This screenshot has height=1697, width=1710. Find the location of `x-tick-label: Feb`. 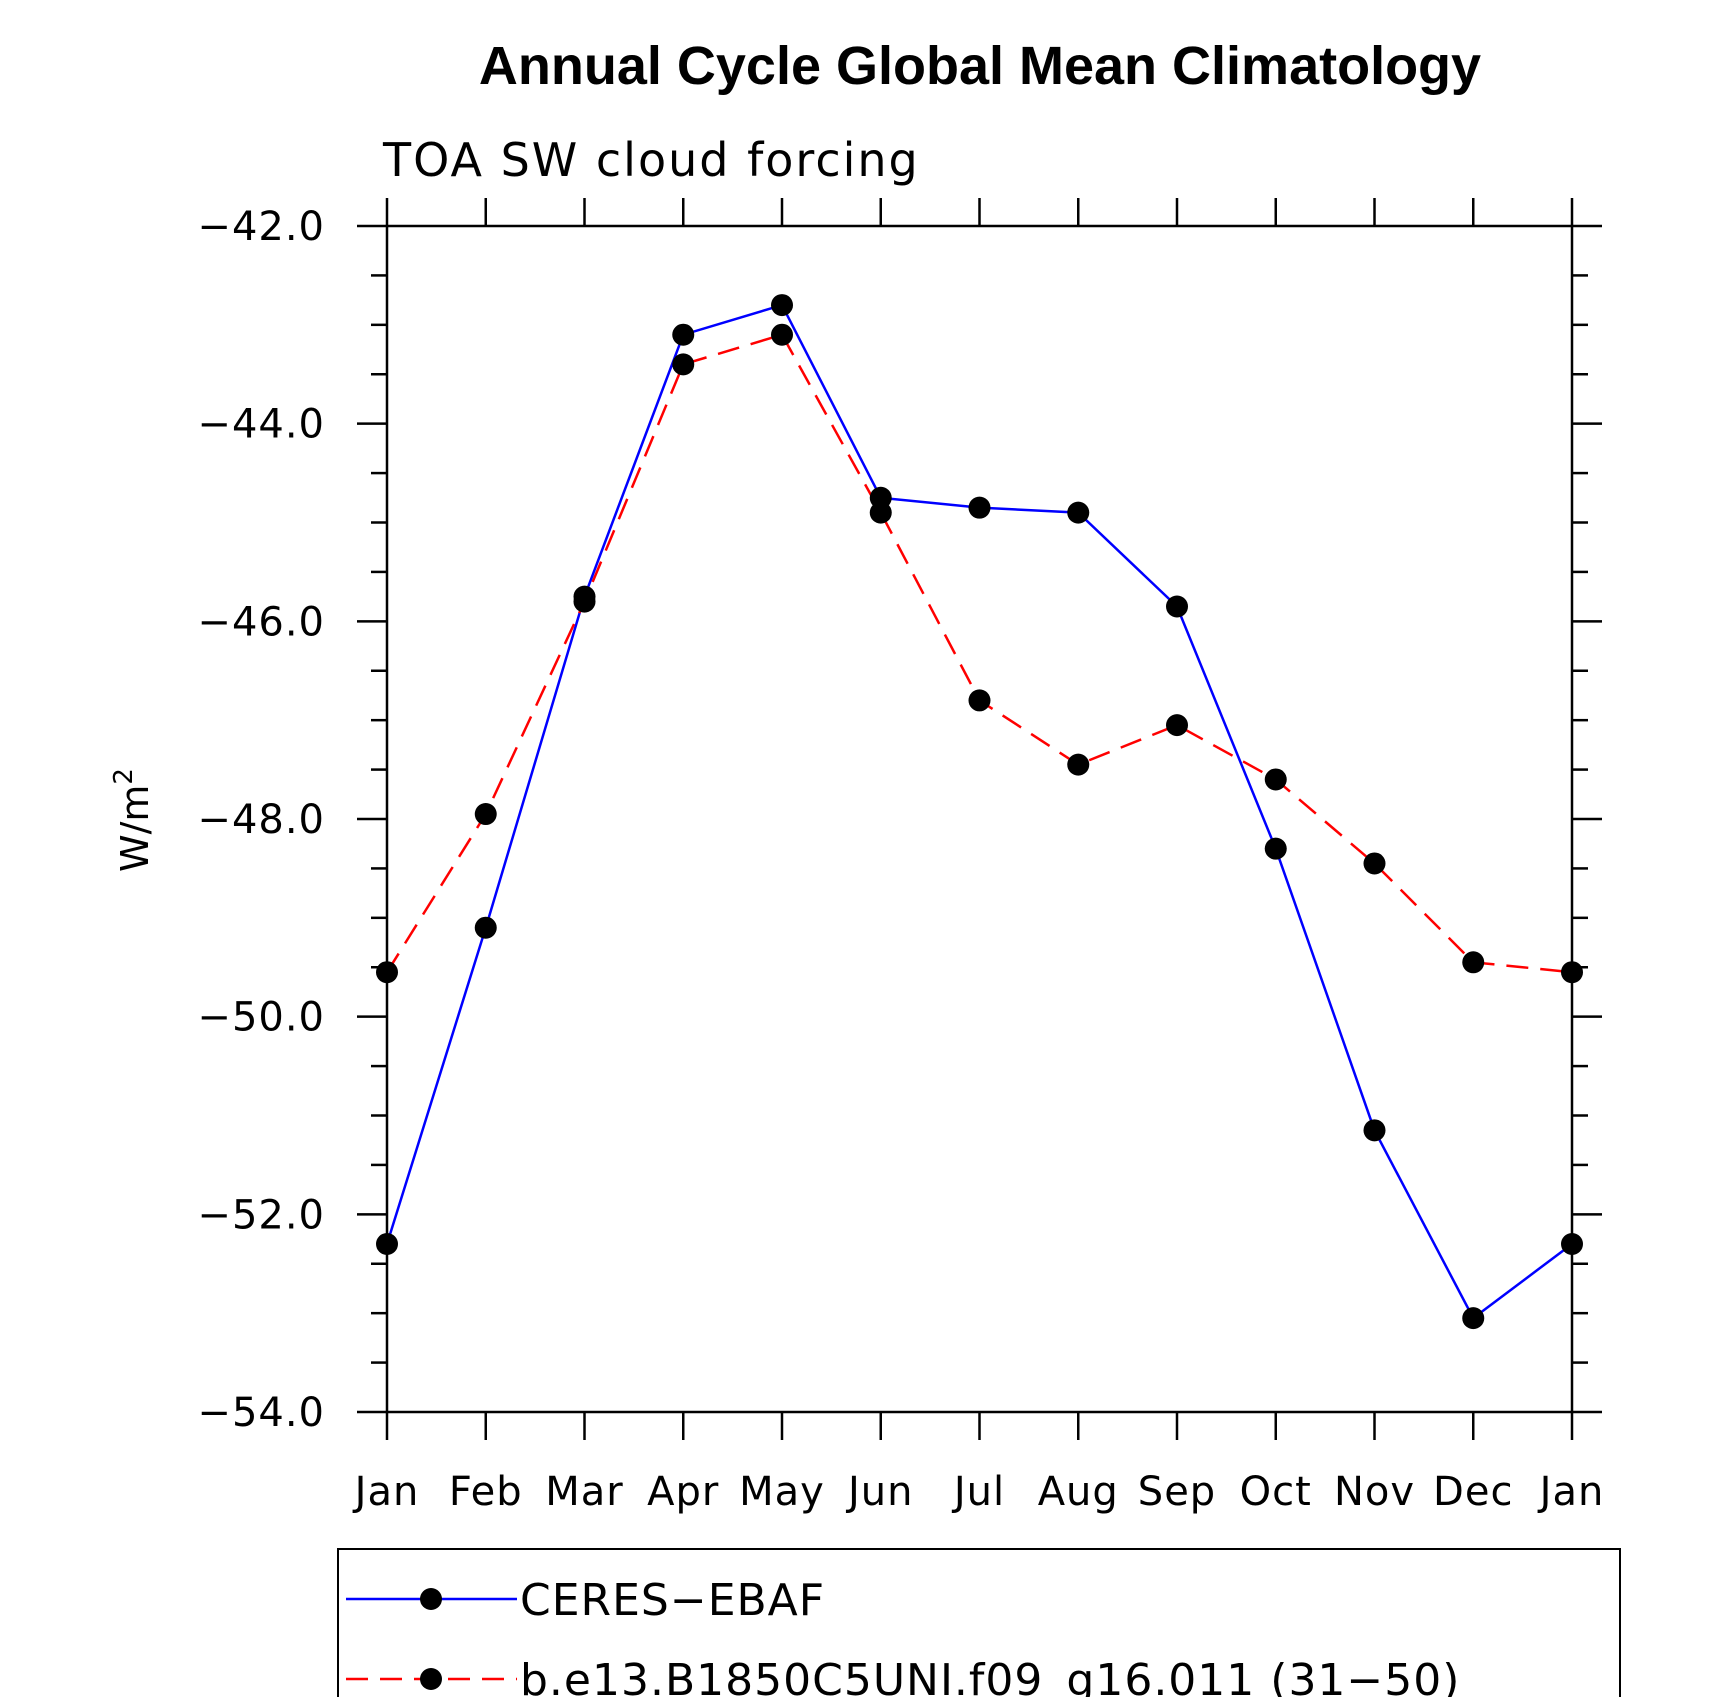

x-tick-label: Feb is located at coordinates (486, 1492).